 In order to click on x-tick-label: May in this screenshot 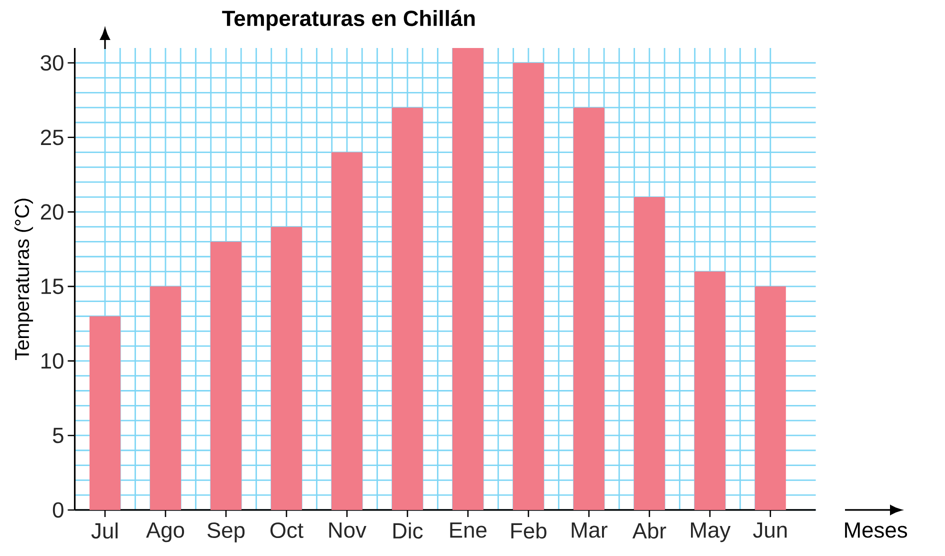, I will do `click(711, 532)`.